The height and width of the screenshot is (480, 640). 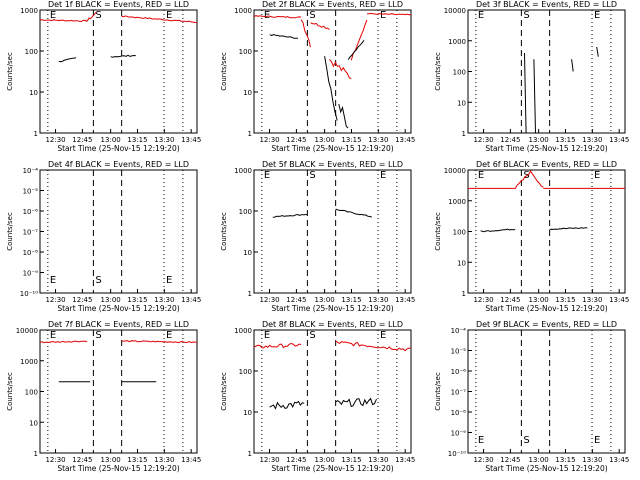 What do you see at coordinates (31, 233) in the screenshot?
I see `y-tick-label: 10⁻⁷` at bounding box center [31, 233].